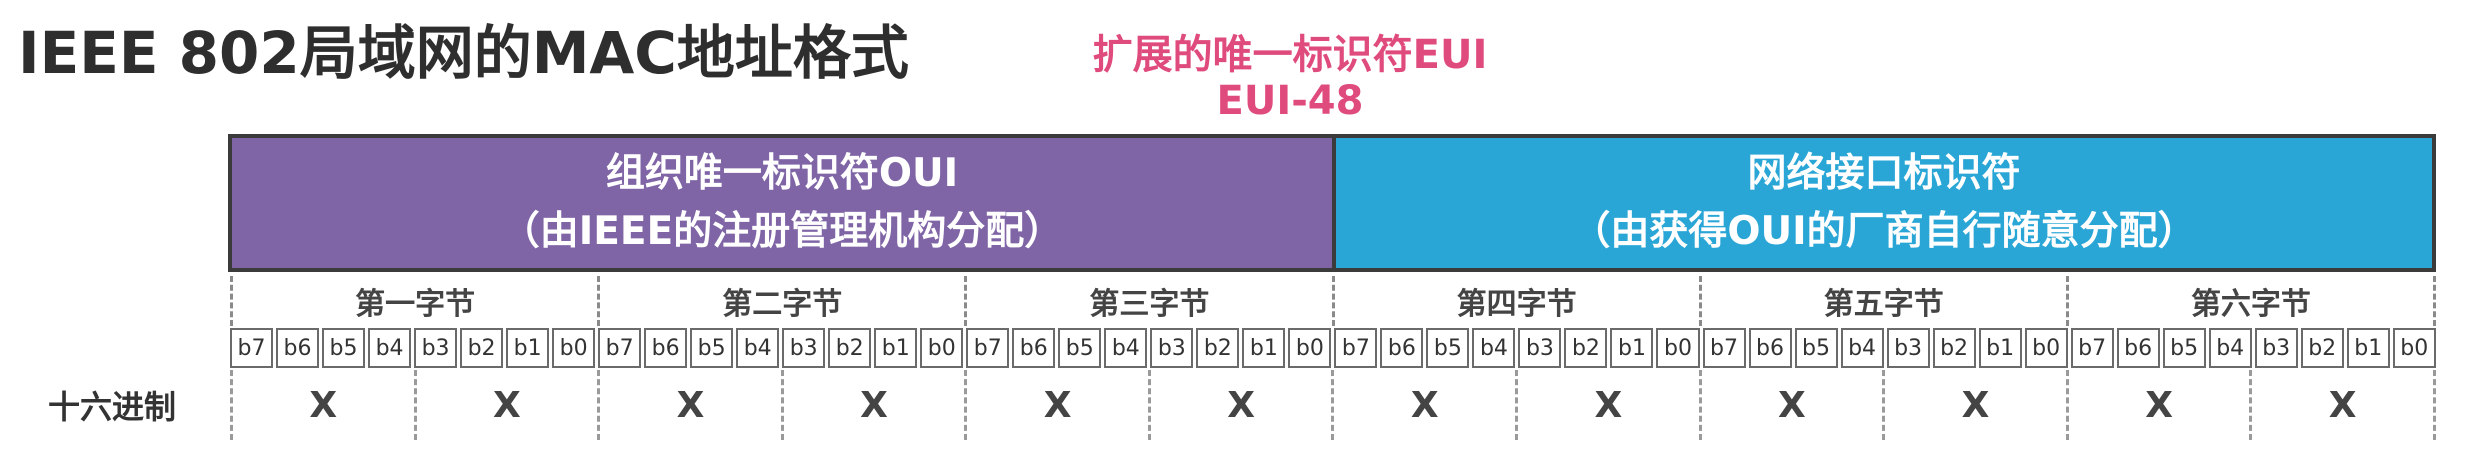 This screenshot has width=2465, height=459. I want to click on bytes-row: 第一字节 第二字节 第三字节 第四字节 第五字节 第六字节, so click(1333, 301).